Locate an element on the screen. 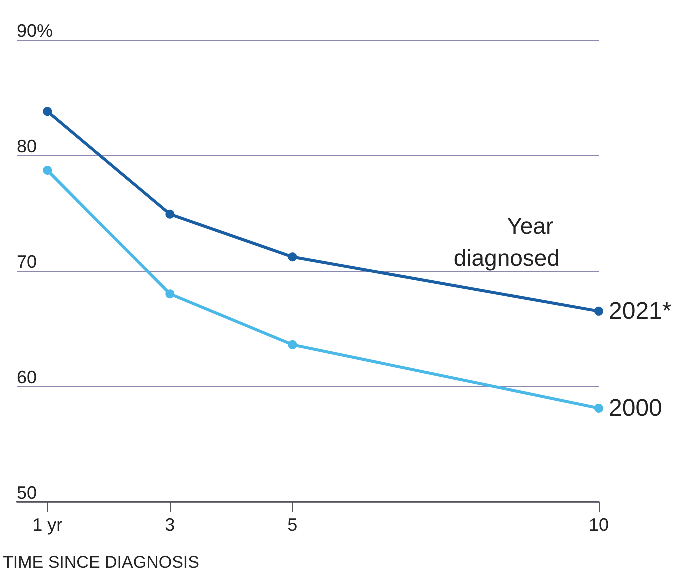 The width and height of the screenshot is (689, 586). x-tick-label: 10 is located at coordinates (599, 525).